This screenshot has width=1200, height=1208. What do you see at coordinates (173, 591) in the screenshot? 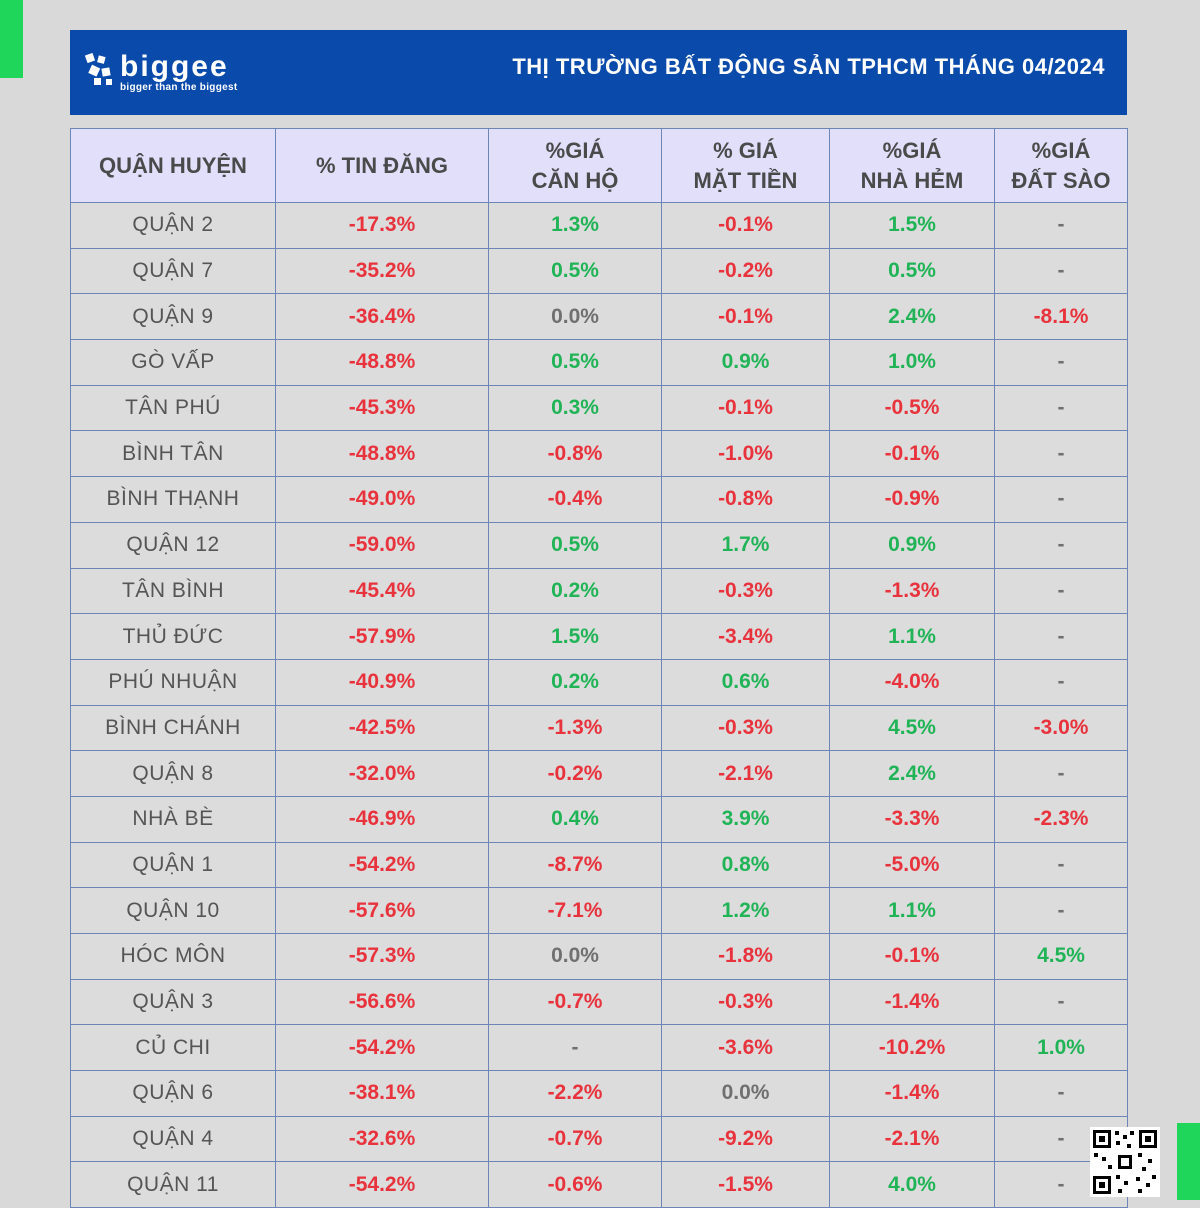
I see `district-cell: TÂN BÌNH` at bounding box center [173, 591].